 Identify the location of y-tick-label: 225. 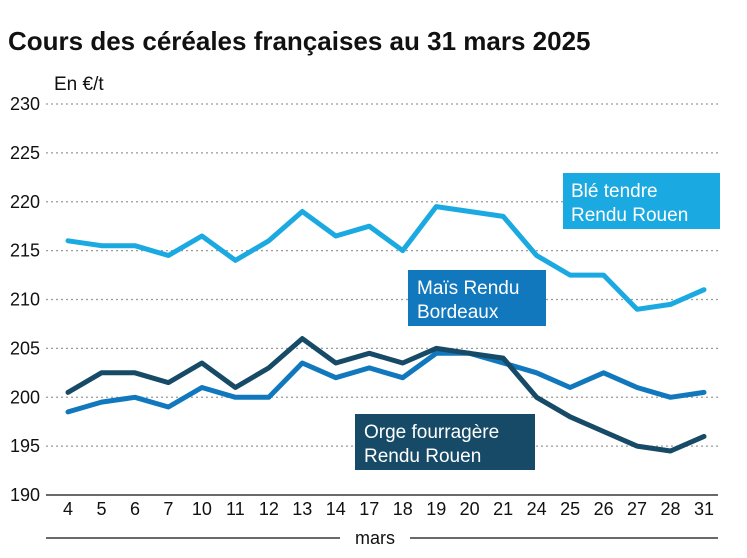
(25, 153).